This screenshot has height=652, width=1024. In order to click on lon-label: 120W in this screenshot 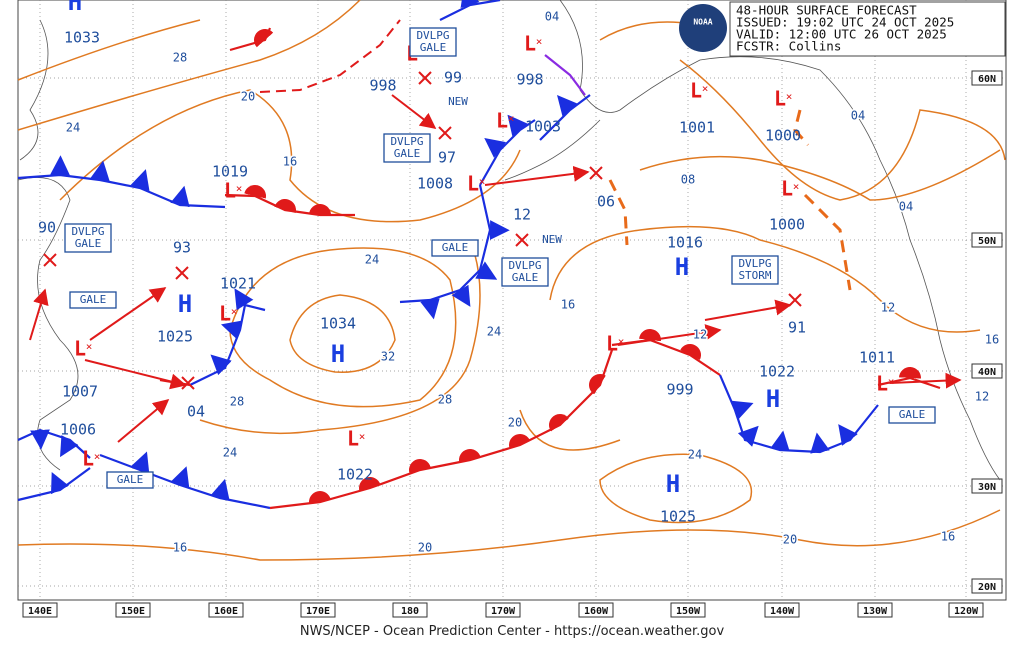, I will do `click(966, 611)`.